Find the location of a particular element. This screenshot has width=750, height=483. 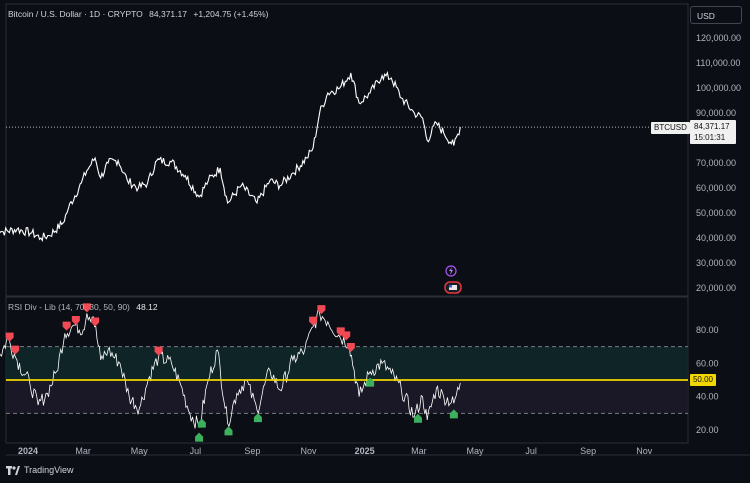

tradingview-brand: TradingView is located at coordinates (40, 470).